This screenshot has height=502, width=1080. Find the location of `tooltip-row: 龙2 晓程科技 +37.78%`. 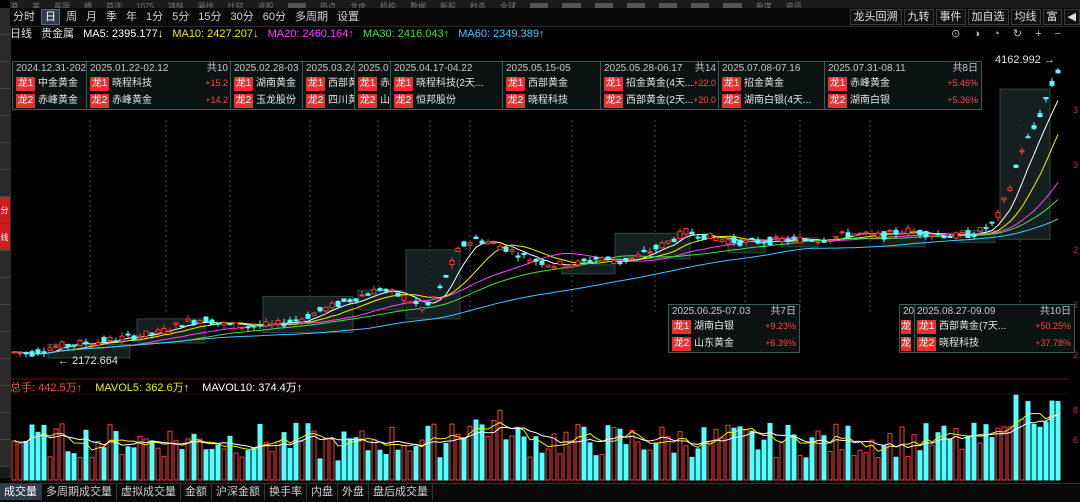

tooltip-row: 龙2 晓程科技 +37.78% is located at coordinates (994, 343).